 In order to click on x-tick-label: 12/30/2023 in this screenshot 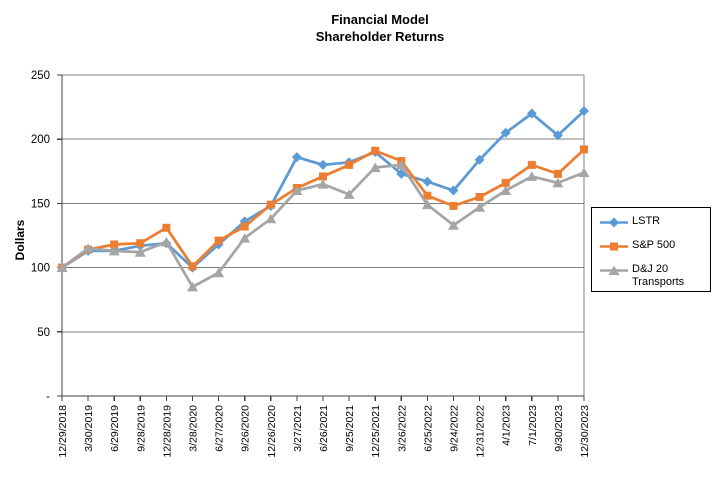, I will do `click(585, 431)`.